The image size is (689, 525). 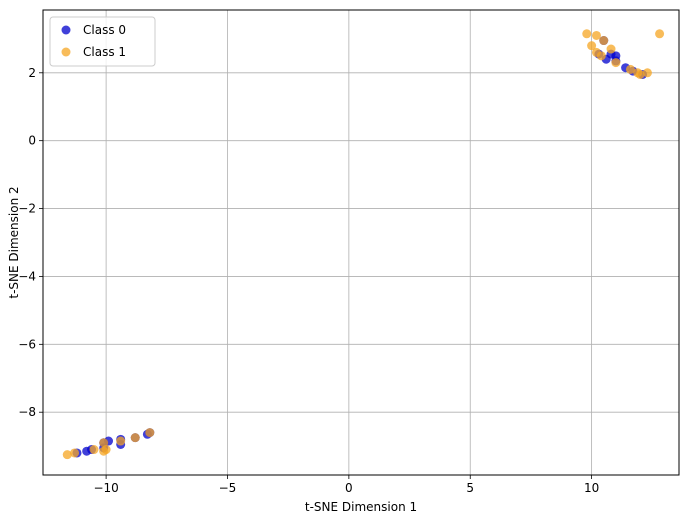 What do you see at coordinates (104, 52) in the screenshot?
I see `legend-label-class-1: Class 1` at bounding box center [104, 52].